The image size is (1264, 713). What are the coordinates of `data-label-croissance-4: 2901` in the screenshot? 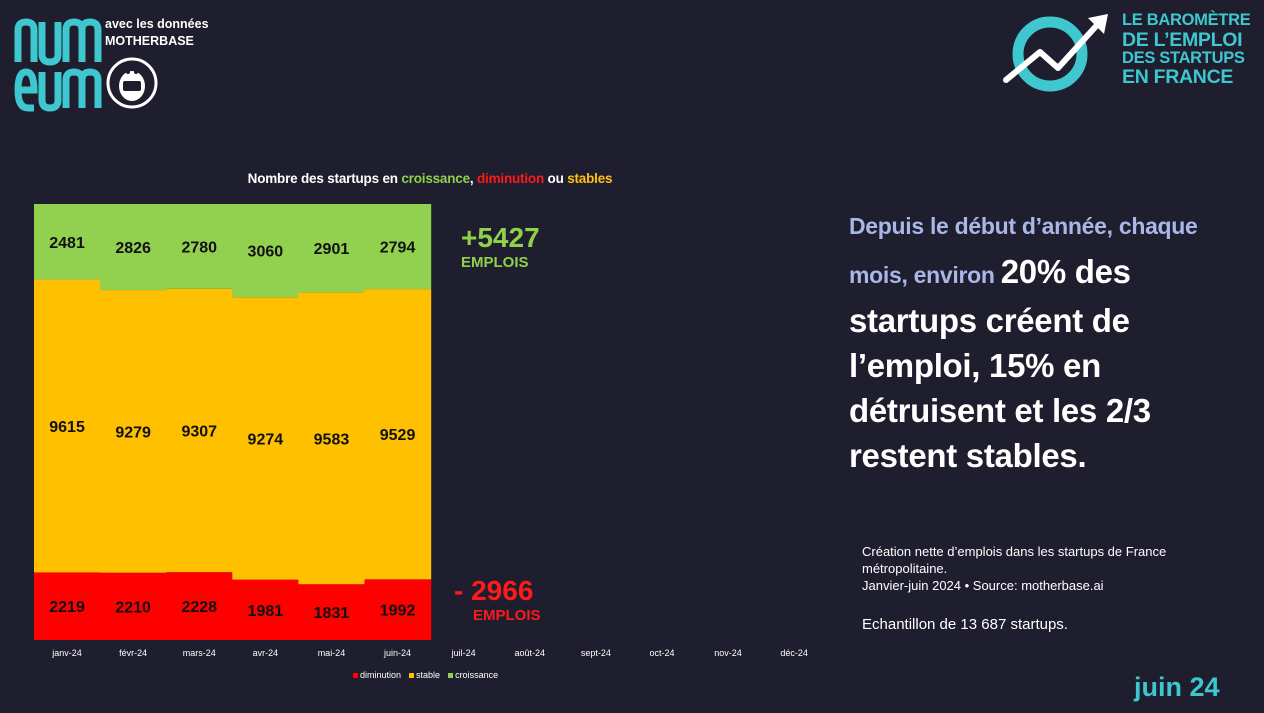 It's located at (332, 249).